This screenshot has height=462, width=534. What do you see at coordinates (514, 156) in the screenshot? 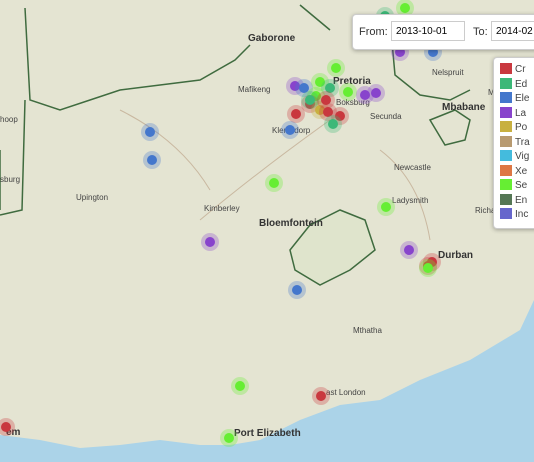
I see `legend-item: Vig` at bounding box center [514, 156].